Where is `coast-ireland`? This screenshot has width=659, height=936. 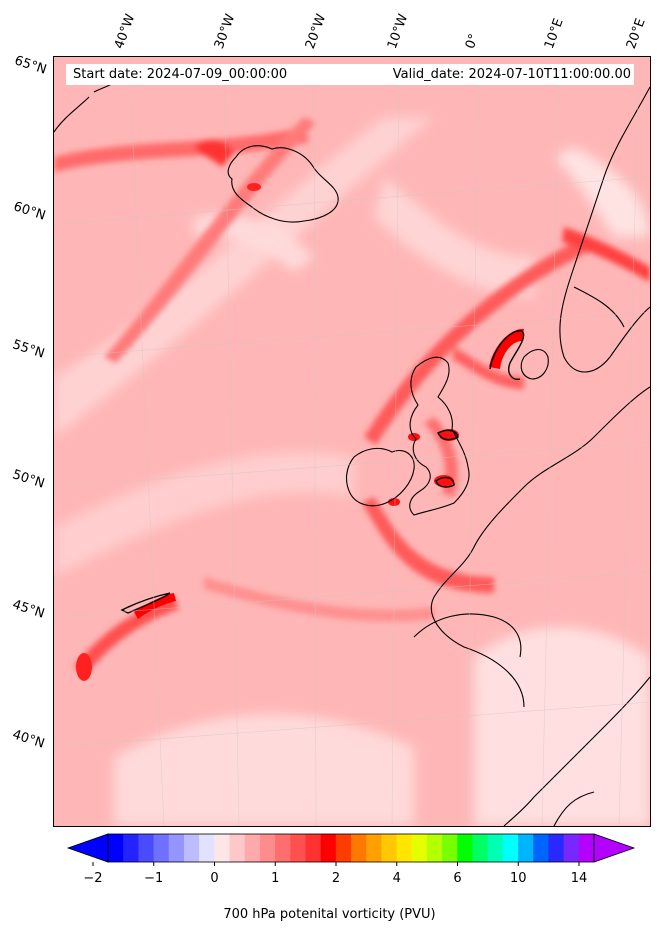 coast-ireland is located at coordinates (380, 477).